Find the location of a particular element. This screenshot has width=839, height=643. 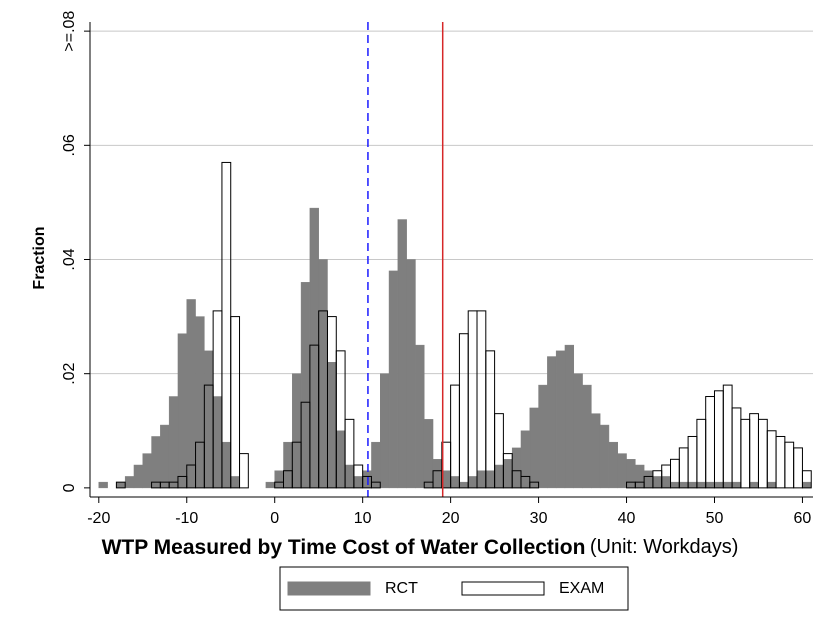

x-tick-label: 50 is located at coordinates (715, 518).